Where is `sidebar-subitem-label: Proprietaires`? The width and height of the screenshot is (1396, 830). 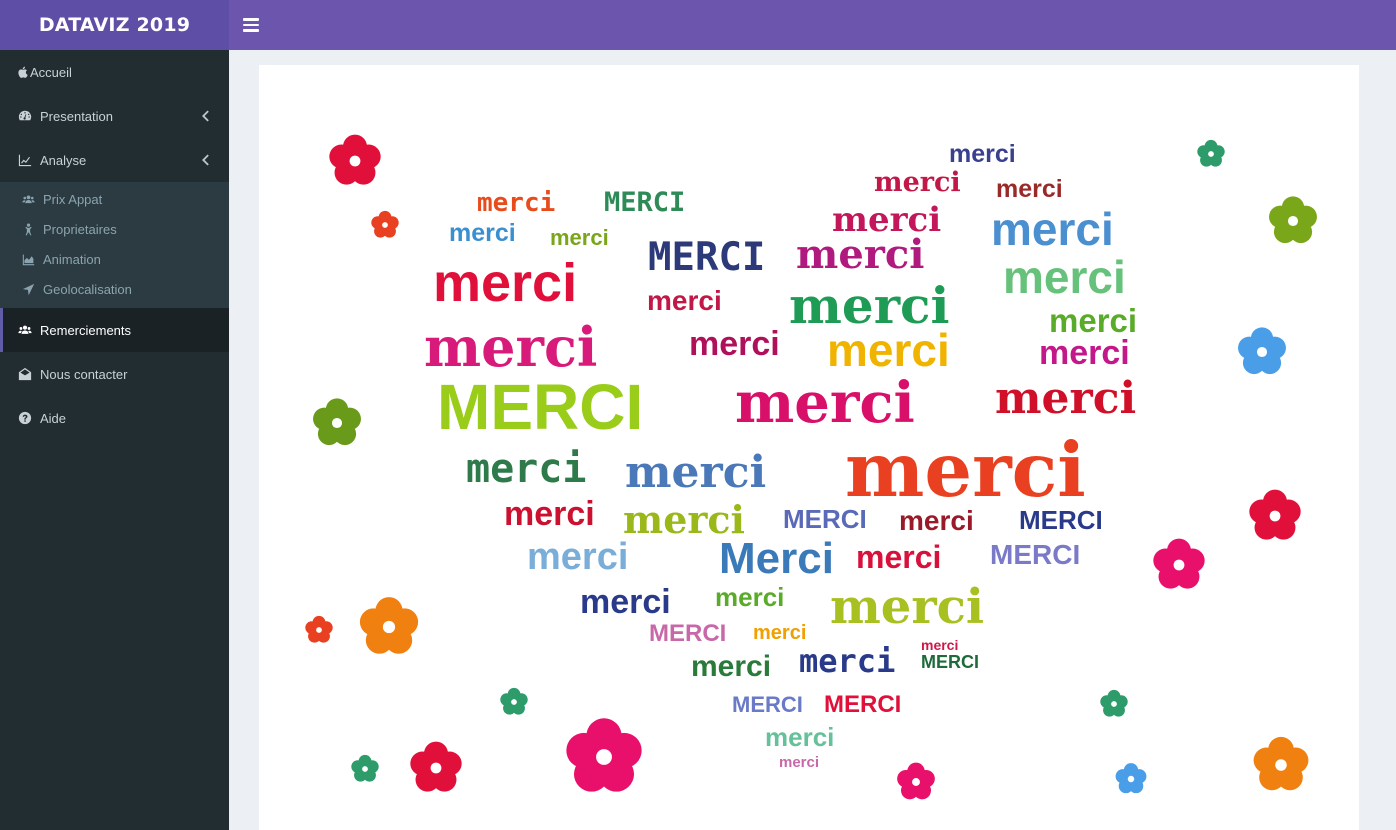
sidebar-subitem-label: Proprietaires is located at coordinates (80, 229).